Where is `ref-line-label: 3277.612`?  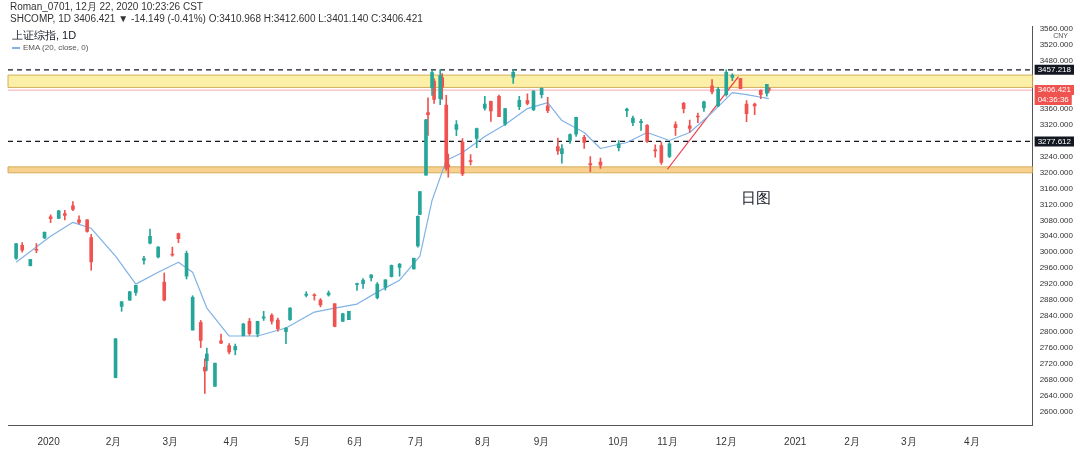
ref-line-label: 3277.612 is located at coordinates (1054, 141).